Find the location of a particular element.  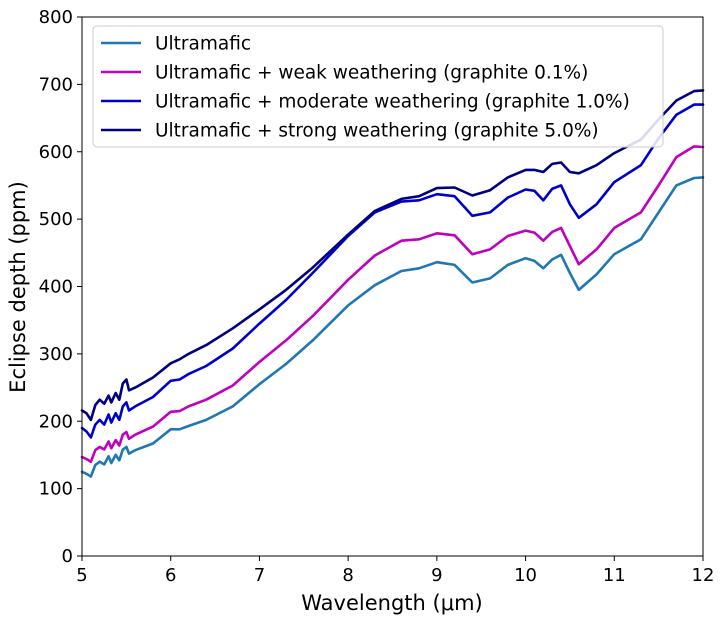

y-tick-label: 400 is located at coordinates (56, 287).